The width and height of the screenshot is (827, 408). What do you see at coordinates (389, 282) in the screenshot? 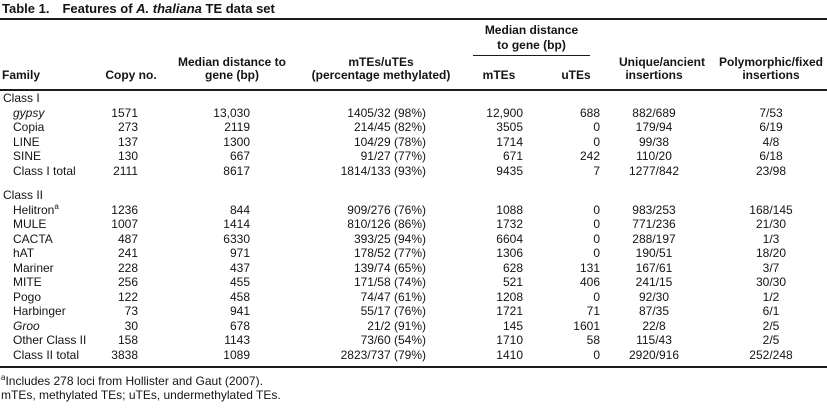
I see `cell-ratio: 171/58 (74%)` at bounding box center [389, 282].